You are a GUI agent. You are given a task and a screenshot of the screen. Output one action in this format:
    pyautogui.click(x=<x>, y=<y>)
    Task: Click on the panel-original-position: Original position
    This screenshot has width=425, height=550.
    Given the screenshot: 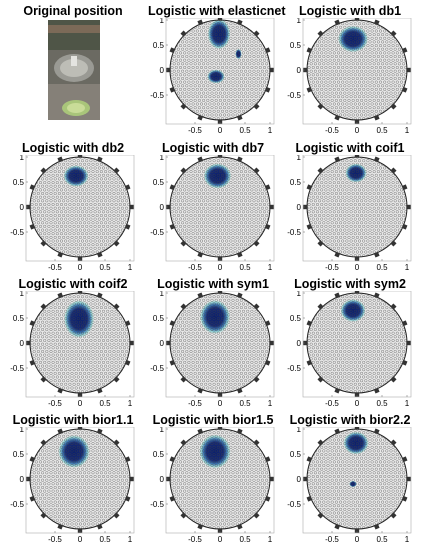 What is the action you would take?
    pyautogui.click(x=73, y=72)
    